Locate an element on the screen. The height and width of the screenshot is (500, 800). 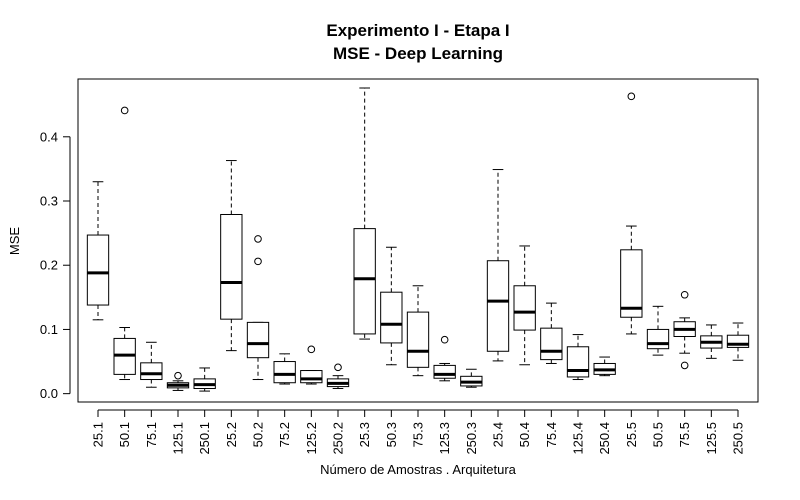
x-tick-label: 125.5 is located at coordinates (711, 438).